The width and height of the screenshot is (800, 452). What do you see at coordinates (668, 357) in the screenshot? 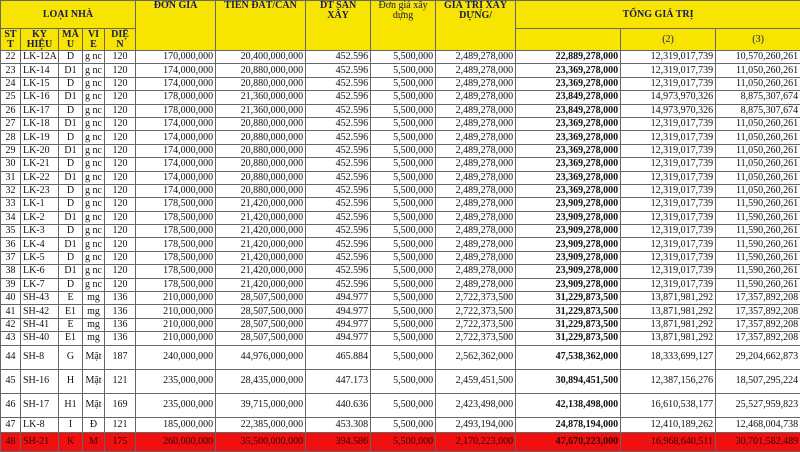
I see `table-cell: 18,333,699,127` at bounding box center [668, 357].